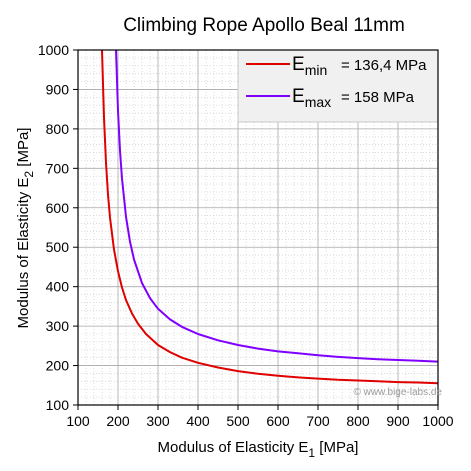  What do you see at coordinates (238, 421) in the screenshot?
I see `x-tick-label: 500` at bounding box center [238, 421].